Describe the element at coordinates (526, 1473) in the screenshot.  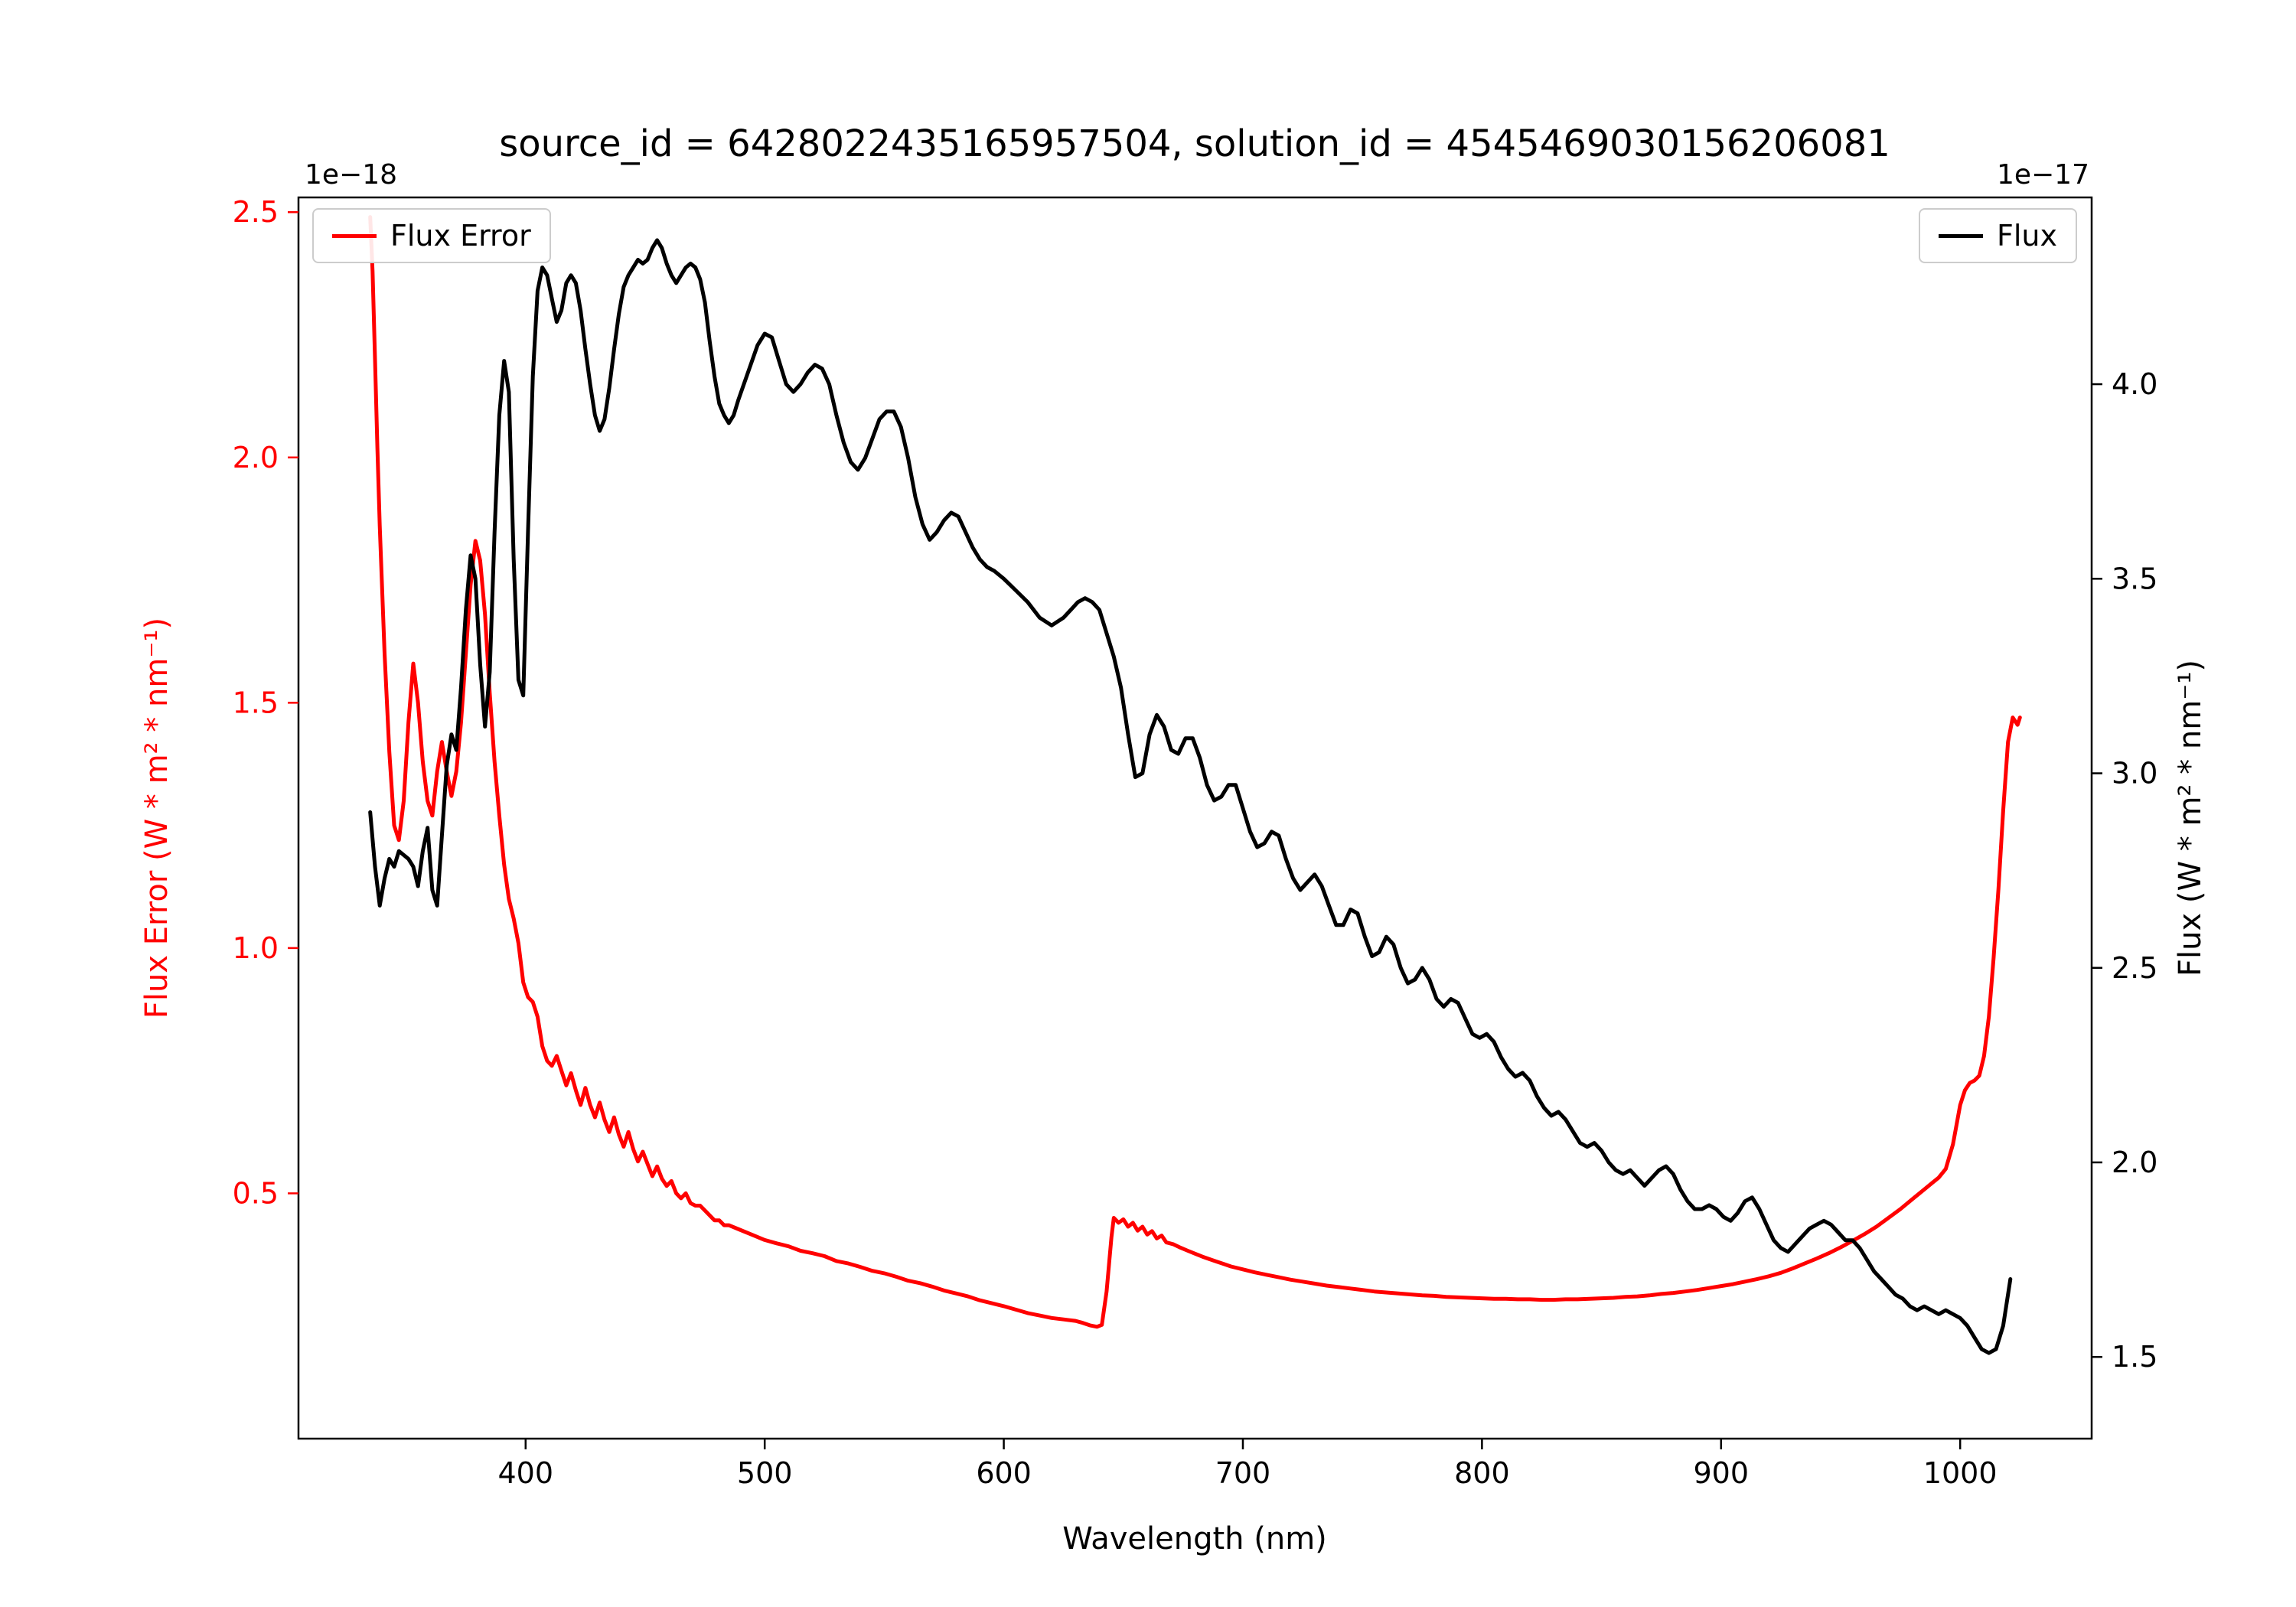
I see `x-tick-label: 400` at that location.